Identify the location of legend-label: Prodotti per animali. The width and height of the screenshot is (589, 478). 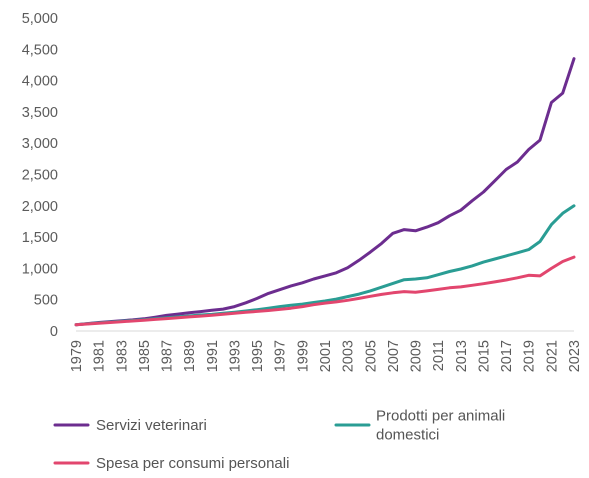
(440, 416).